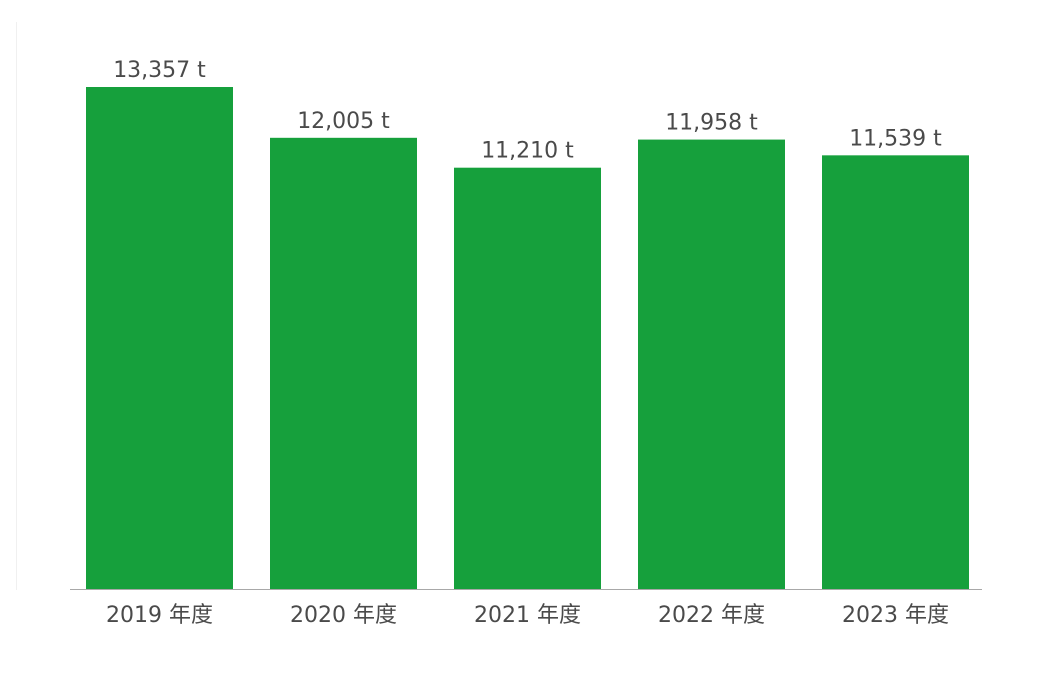 The width and height of the screenshot is (1040, 693). What do you see at coordinates (159, 70) in the screenshot?
I see `data-label-0: 13,357 t` at bounding box center [159, 70].